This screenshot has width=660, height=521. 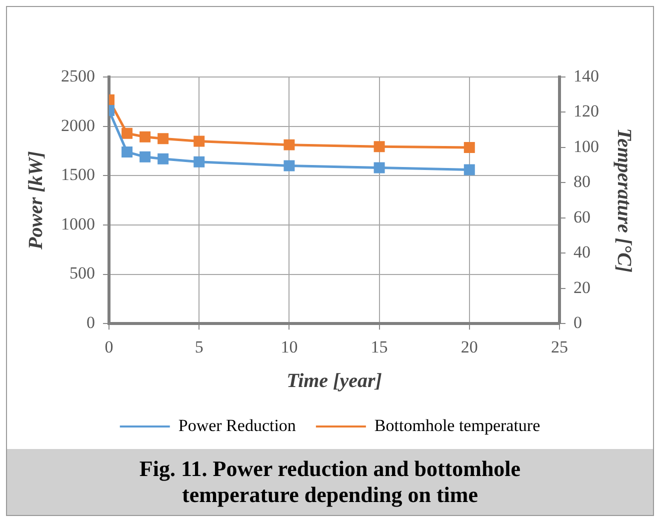 I want to click on y-tick-label: 1500, so click(x=78, y=174).